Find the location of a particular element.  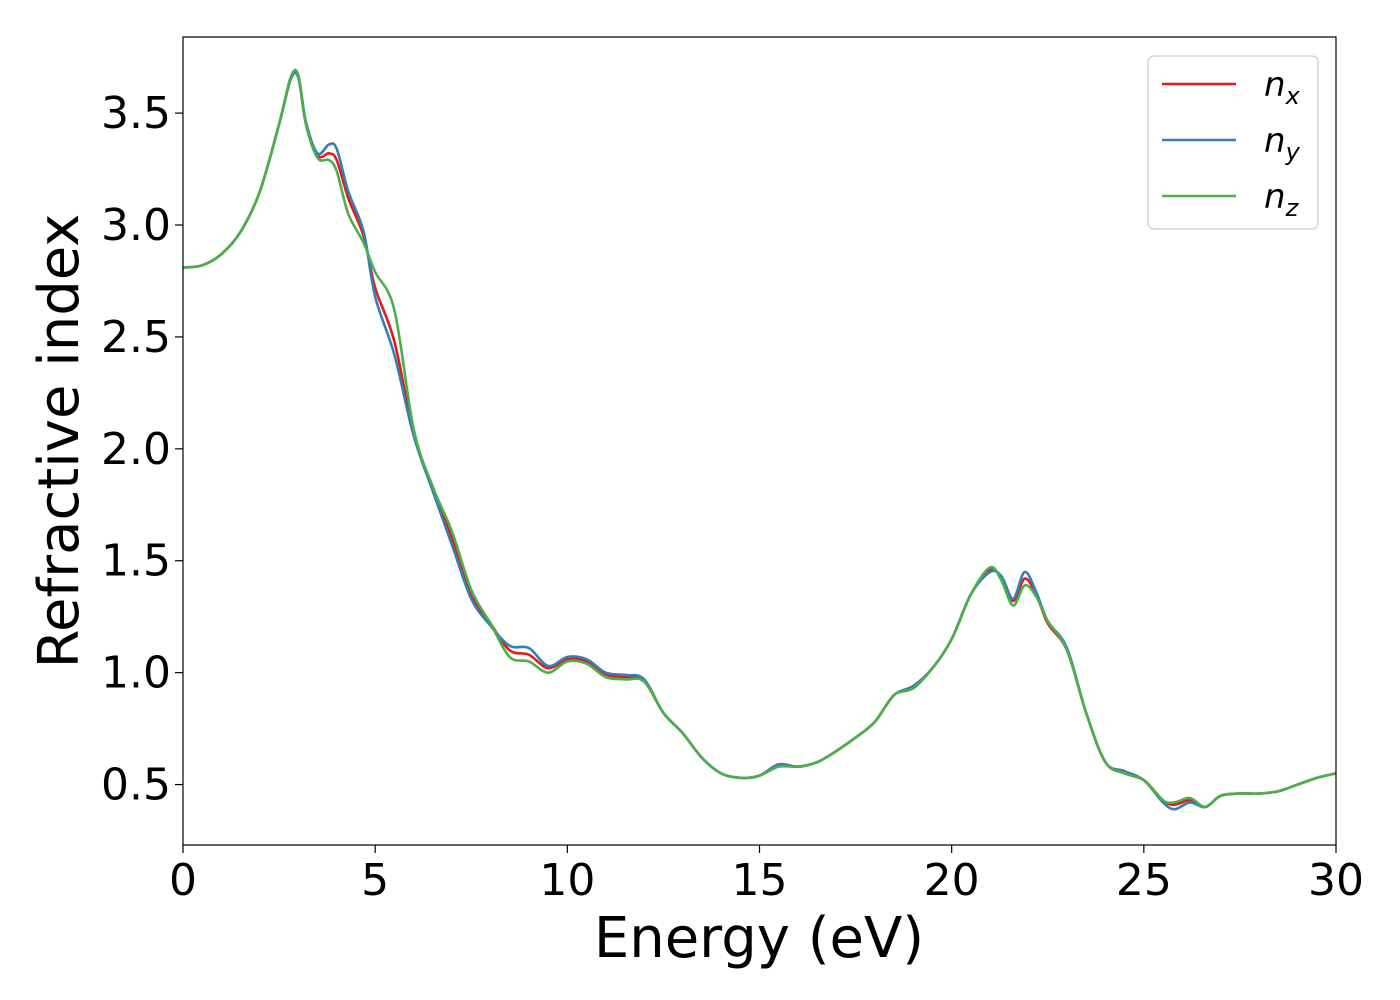

x-tick-label: 20 is located at coordinates (952, 880).